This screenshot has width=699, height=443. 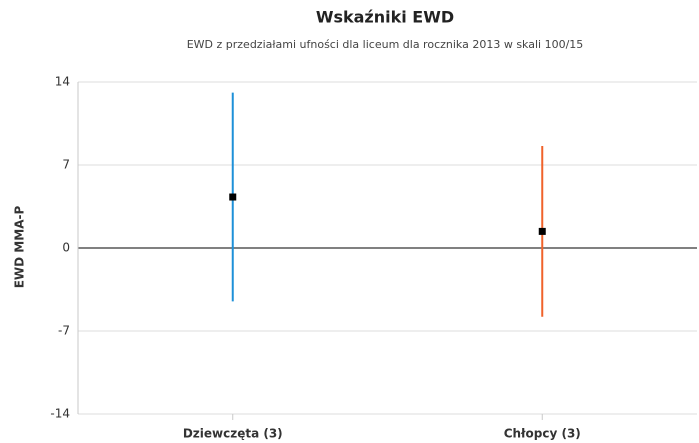 I want to click on y-tick-label: -14, so click(x=60, y=414).